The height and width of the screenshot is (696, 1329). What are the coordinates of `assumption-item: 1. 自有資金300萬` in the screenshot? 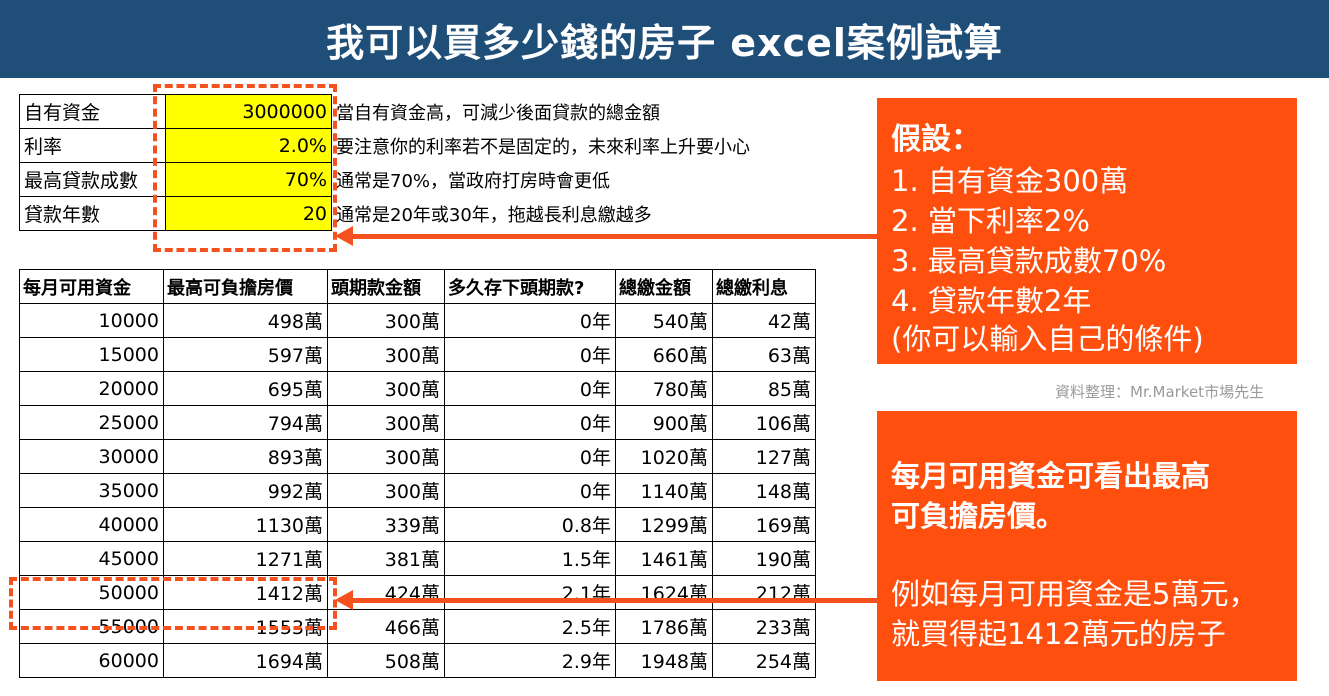 It's located at (1010, 181).